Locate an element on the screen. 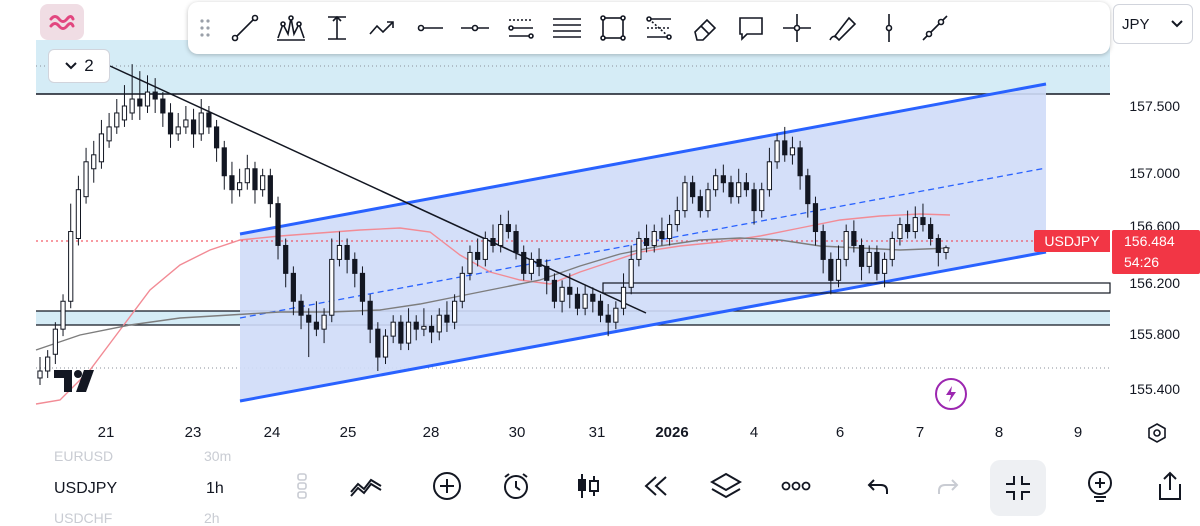  watchlist-prev-timeframe: 30m is located at coordinates (218, 456).